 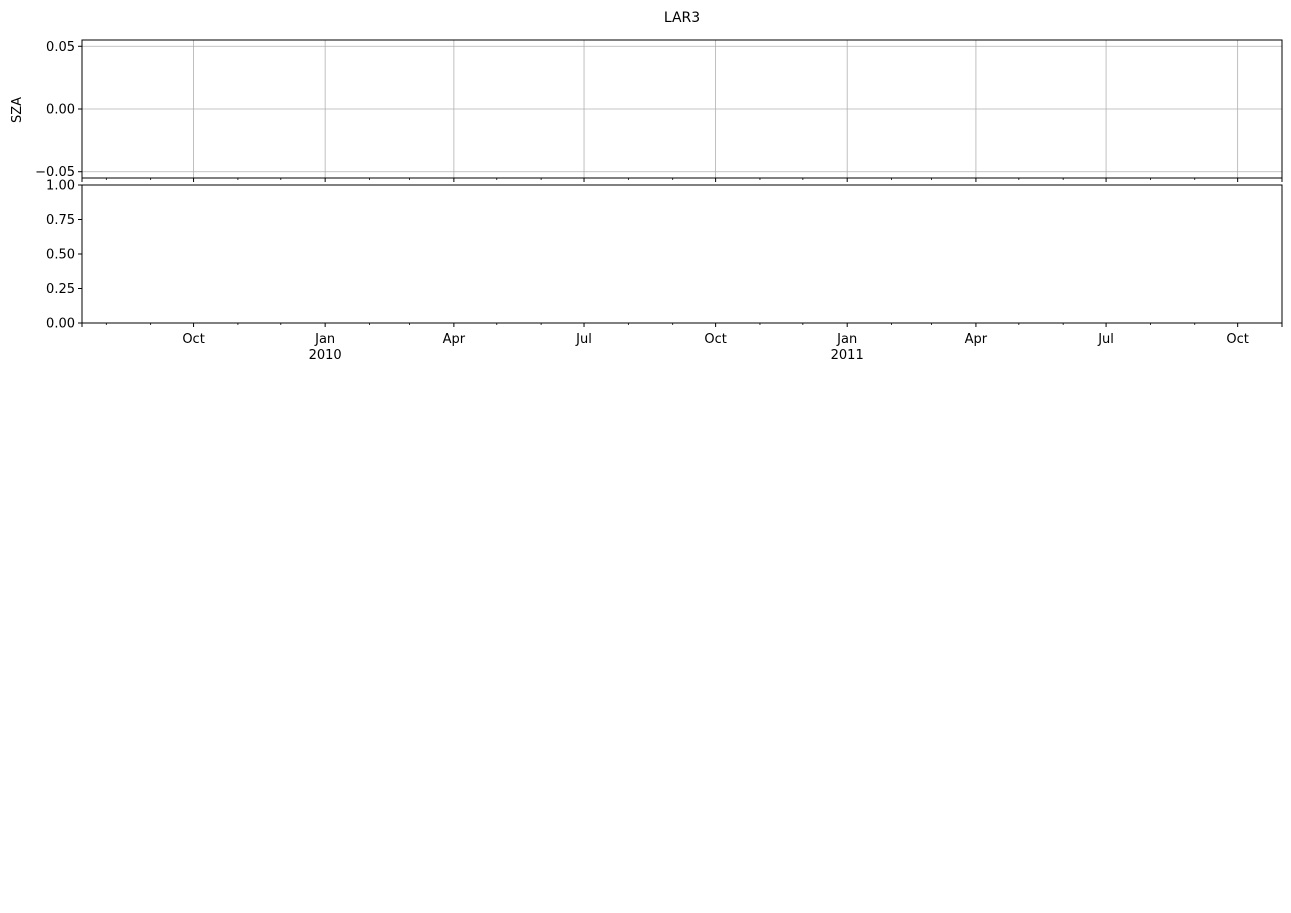 I want to click on chart-title: LAR3, so click(x=682, y=18).